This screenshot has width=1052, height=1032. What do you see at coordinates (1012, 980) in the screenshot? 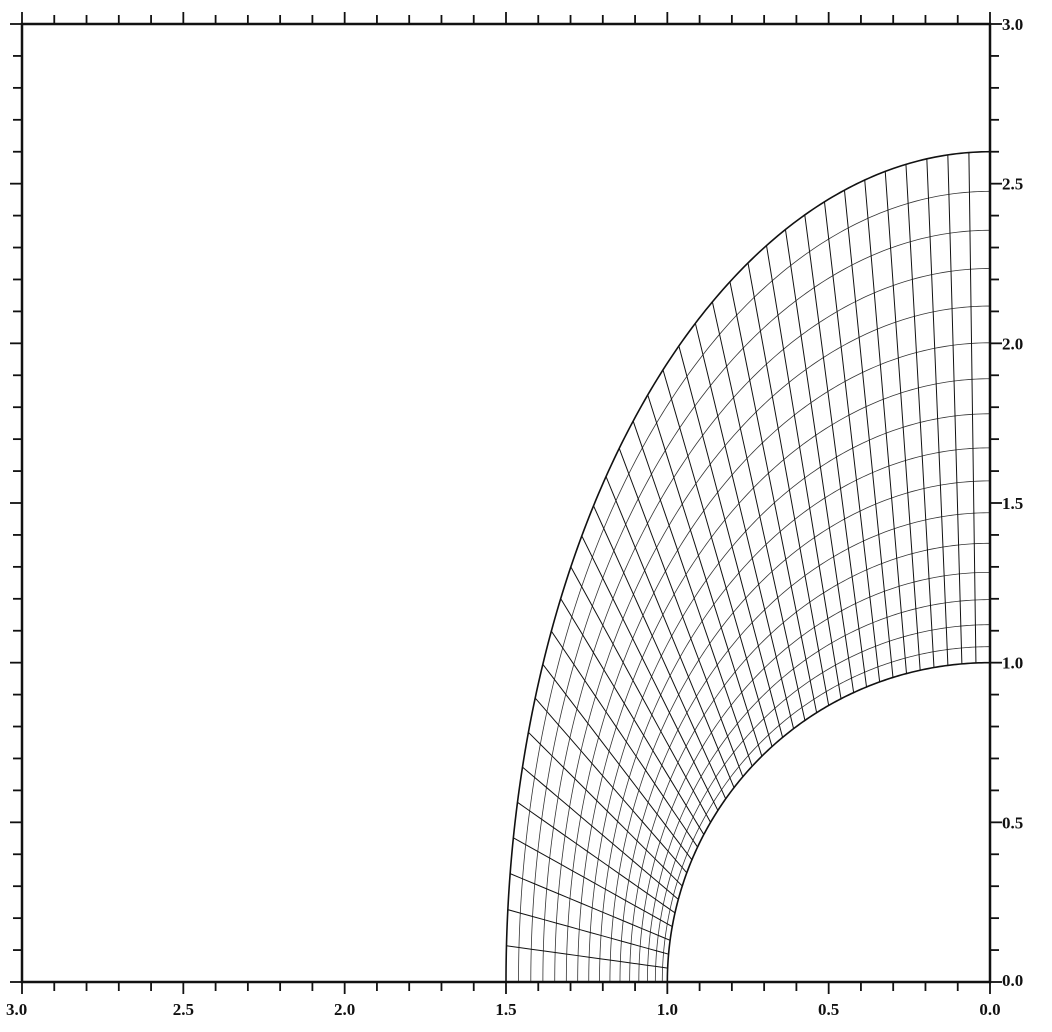
I see `y-tick-label: 0.0` at bounding box center [1012, 980].